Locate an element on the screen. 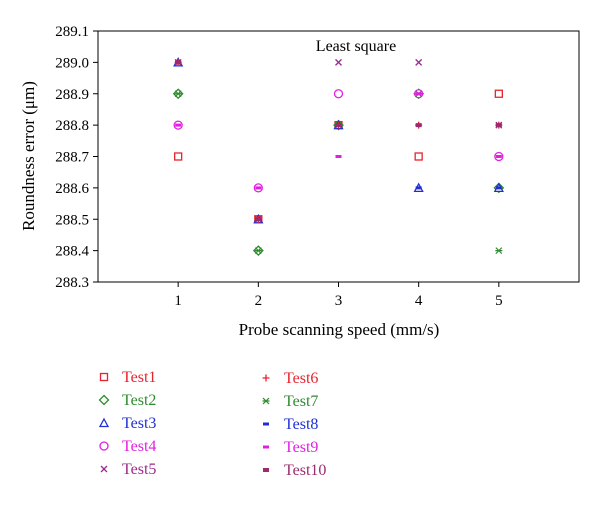 Image resolution: width=600 pixels, height=512 pixels. legend-item-test2: Test2 is located at coordinates (127, 400).